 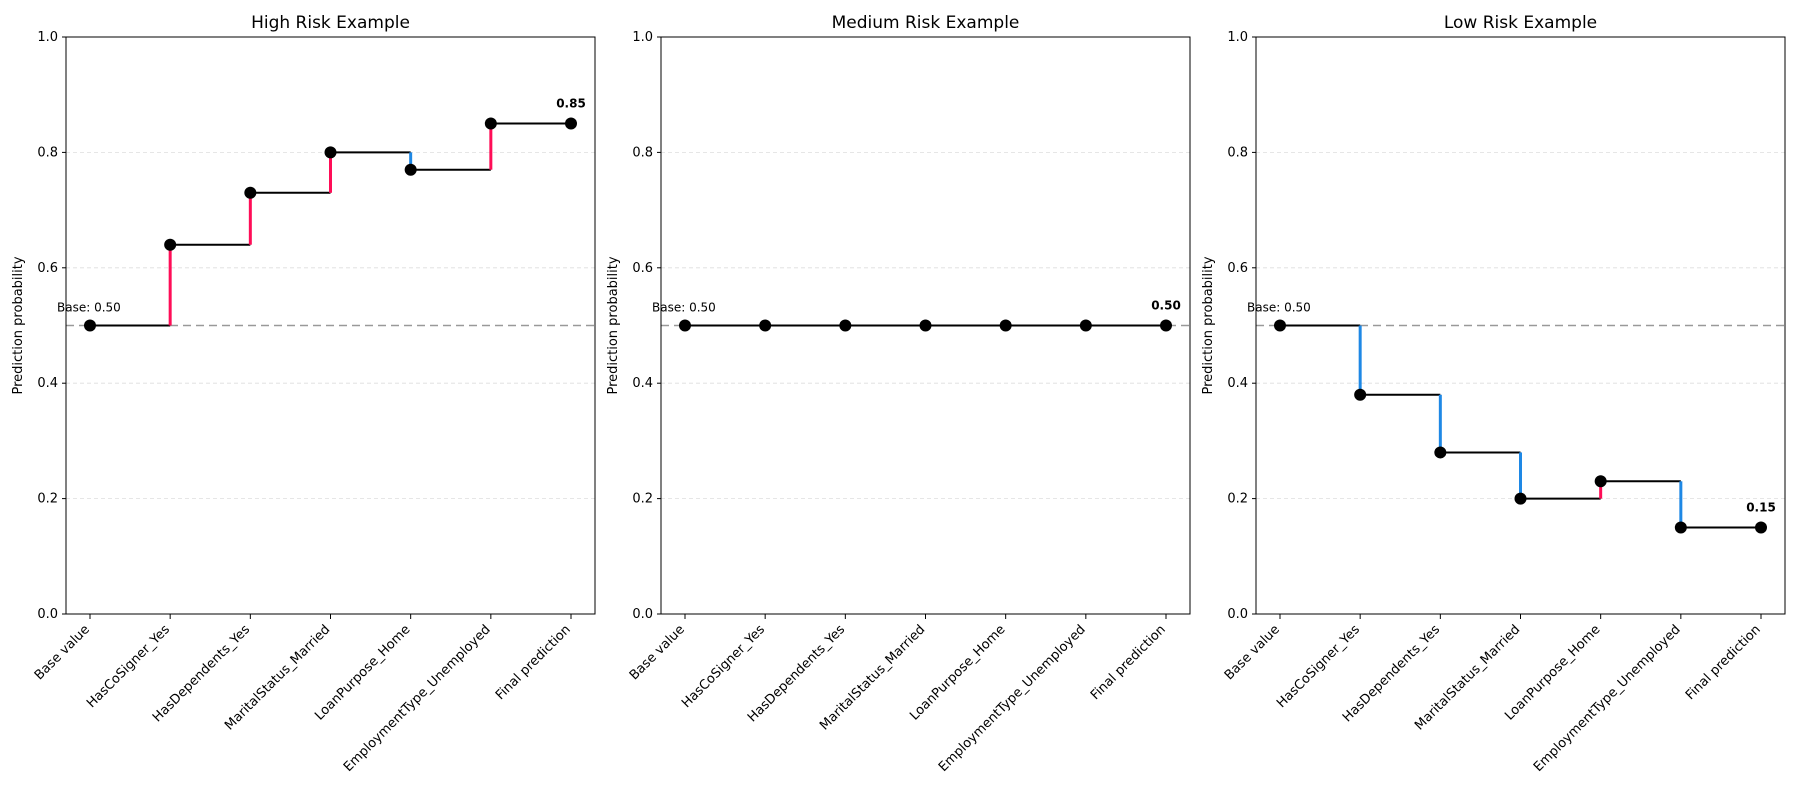 What do you see at coordinates (1520, 23) in the screenshot?
I see `chart-title: Low Risk Example` at bounding box center [1520, 23].